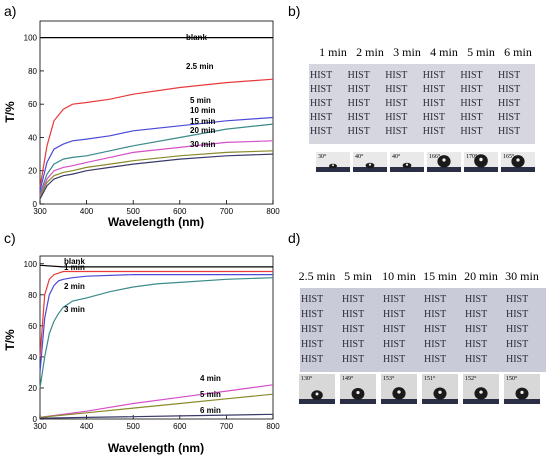  I want to click on chart-a-y-tick-label: 40, so click(32, 137).